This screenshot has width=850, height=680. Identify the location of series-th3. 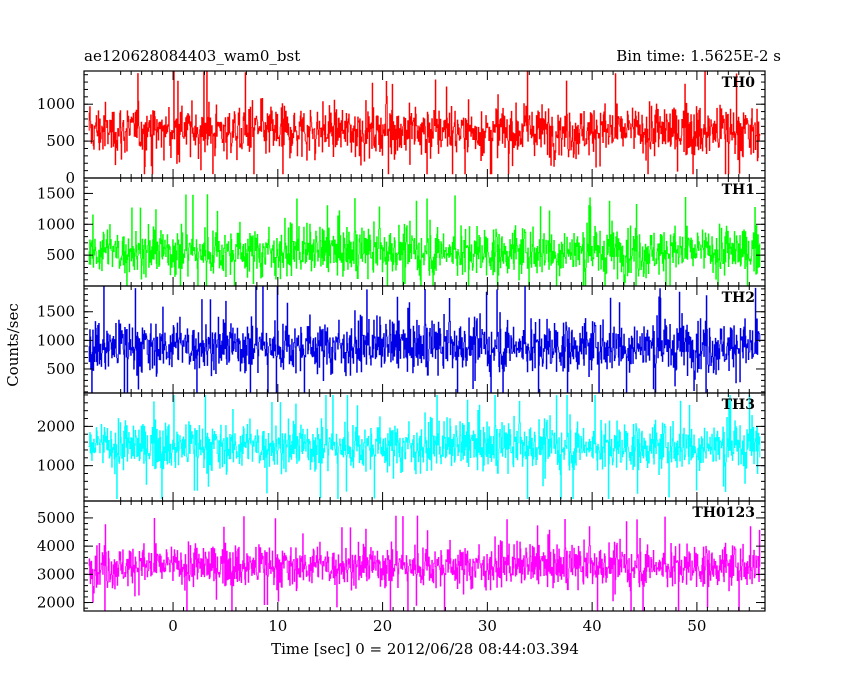
(424, 447).